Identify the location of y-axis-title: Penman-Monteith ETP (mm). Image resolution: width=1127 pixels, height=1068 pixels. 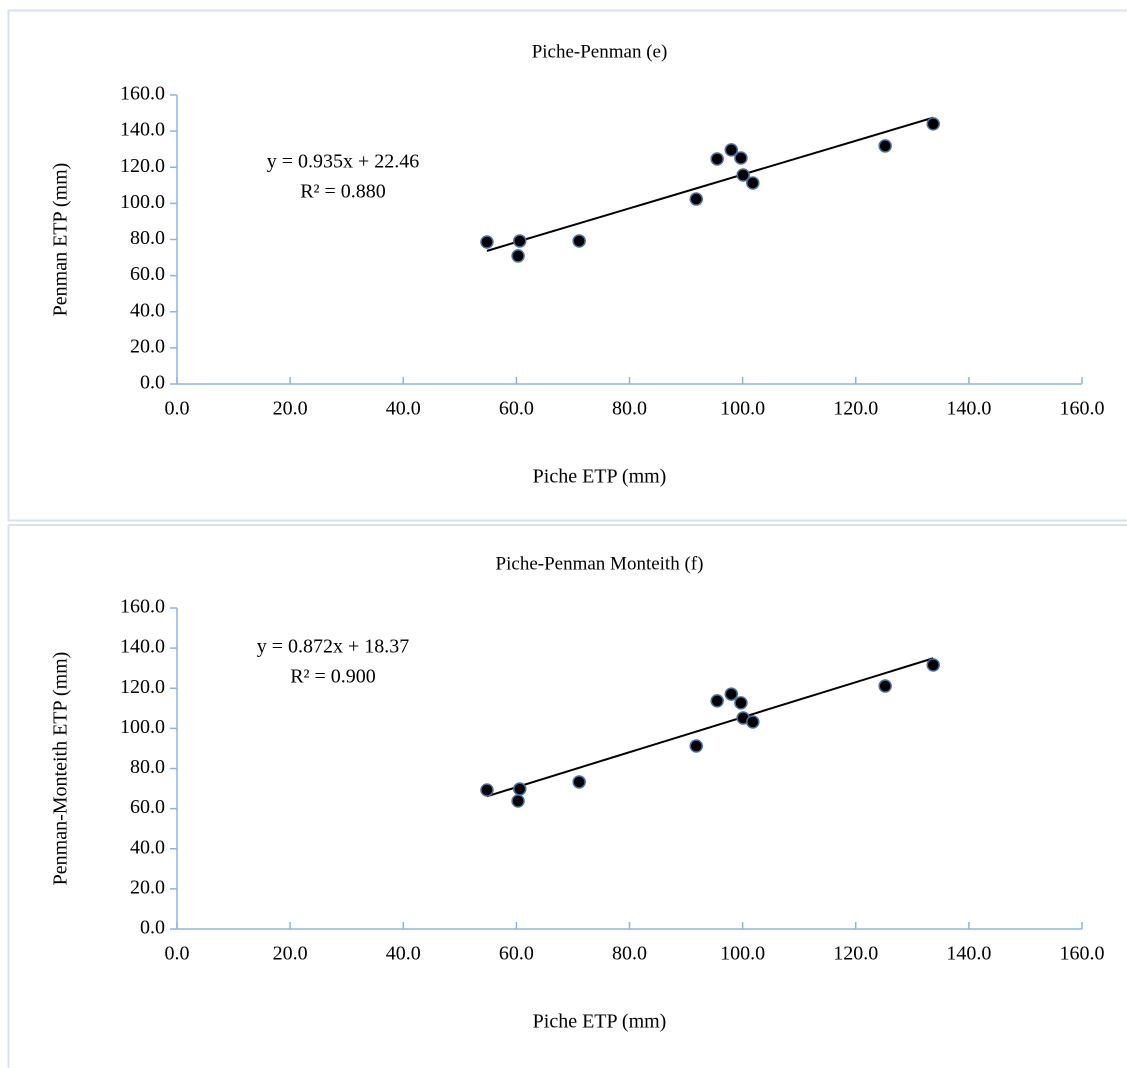
(61, 769).